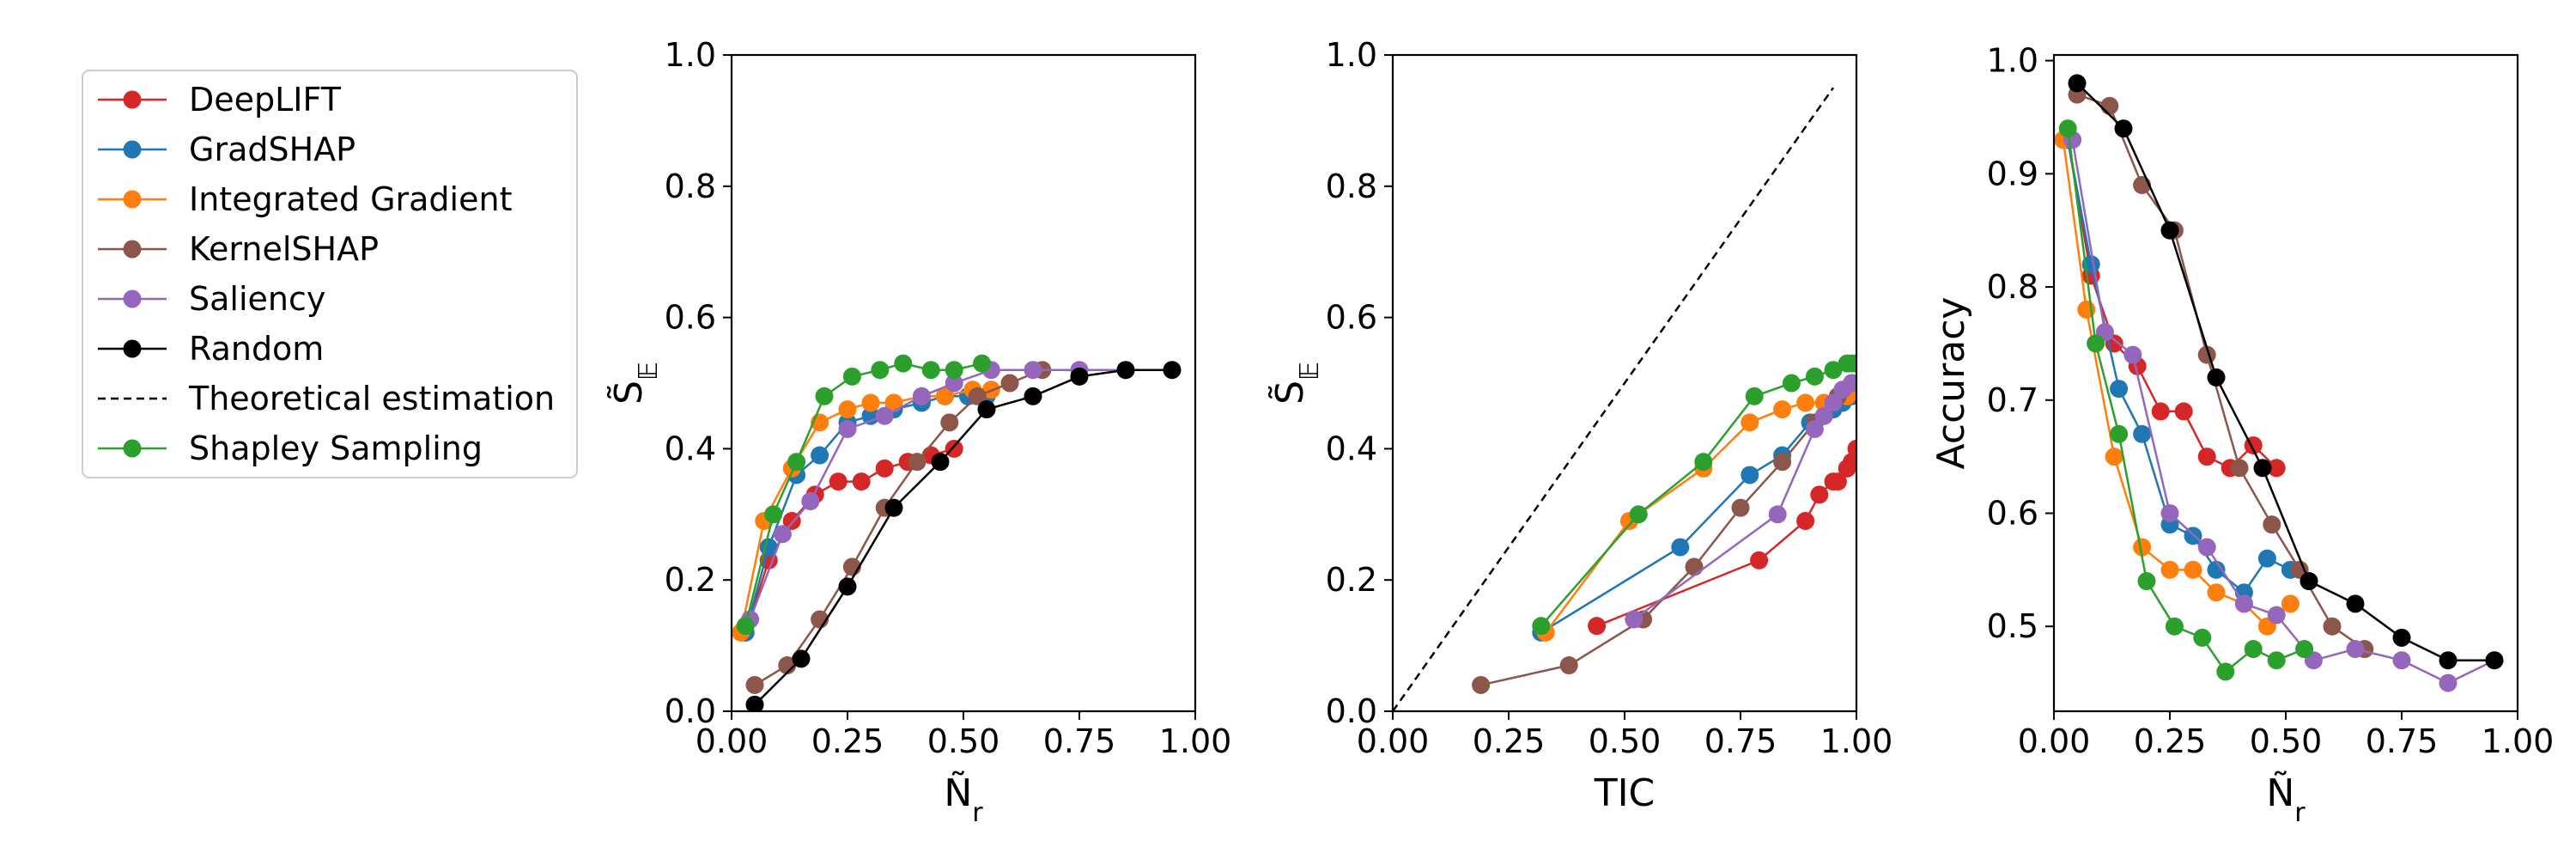 The image size is (2576, 859). What do you see at coordinates (2012, 400) in the screenshot?
I see `y-tick-label: 0.7` at bounding box center [2012, 400].